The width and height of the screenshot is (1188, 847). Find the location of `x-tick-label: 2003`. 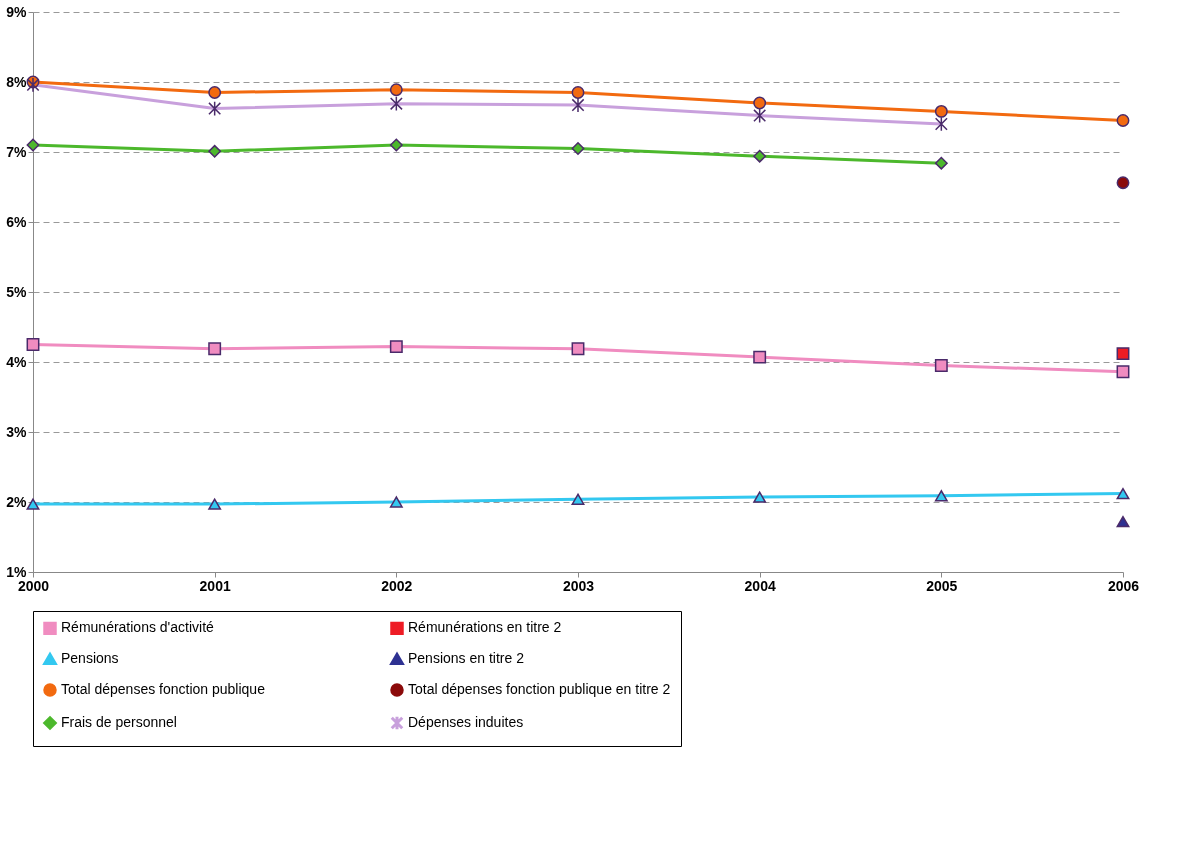

x-tick-label: 2003 is located at coordinates (578, 585).